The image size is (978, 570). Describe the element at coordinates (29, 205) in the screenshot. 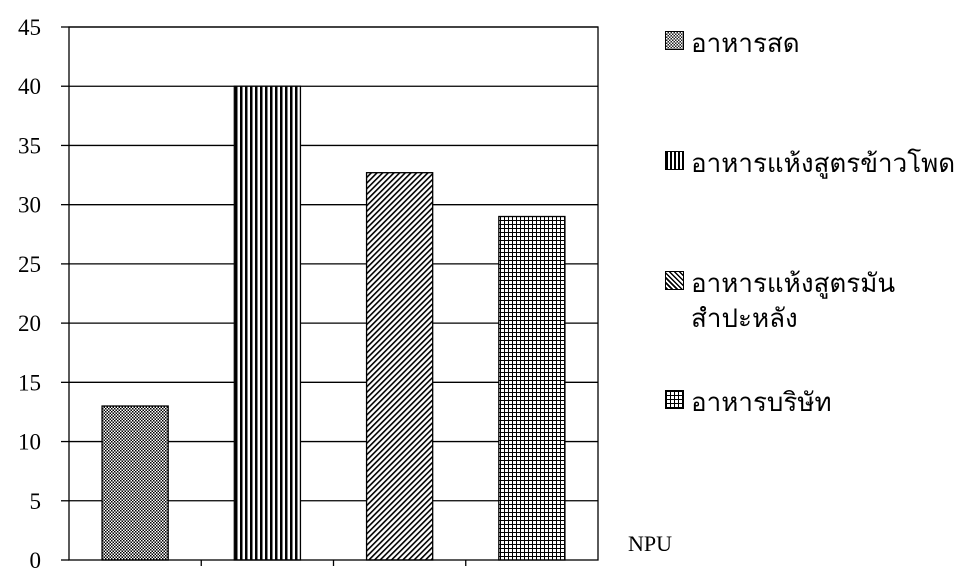

I see `y-tick-label: 30` at that location.